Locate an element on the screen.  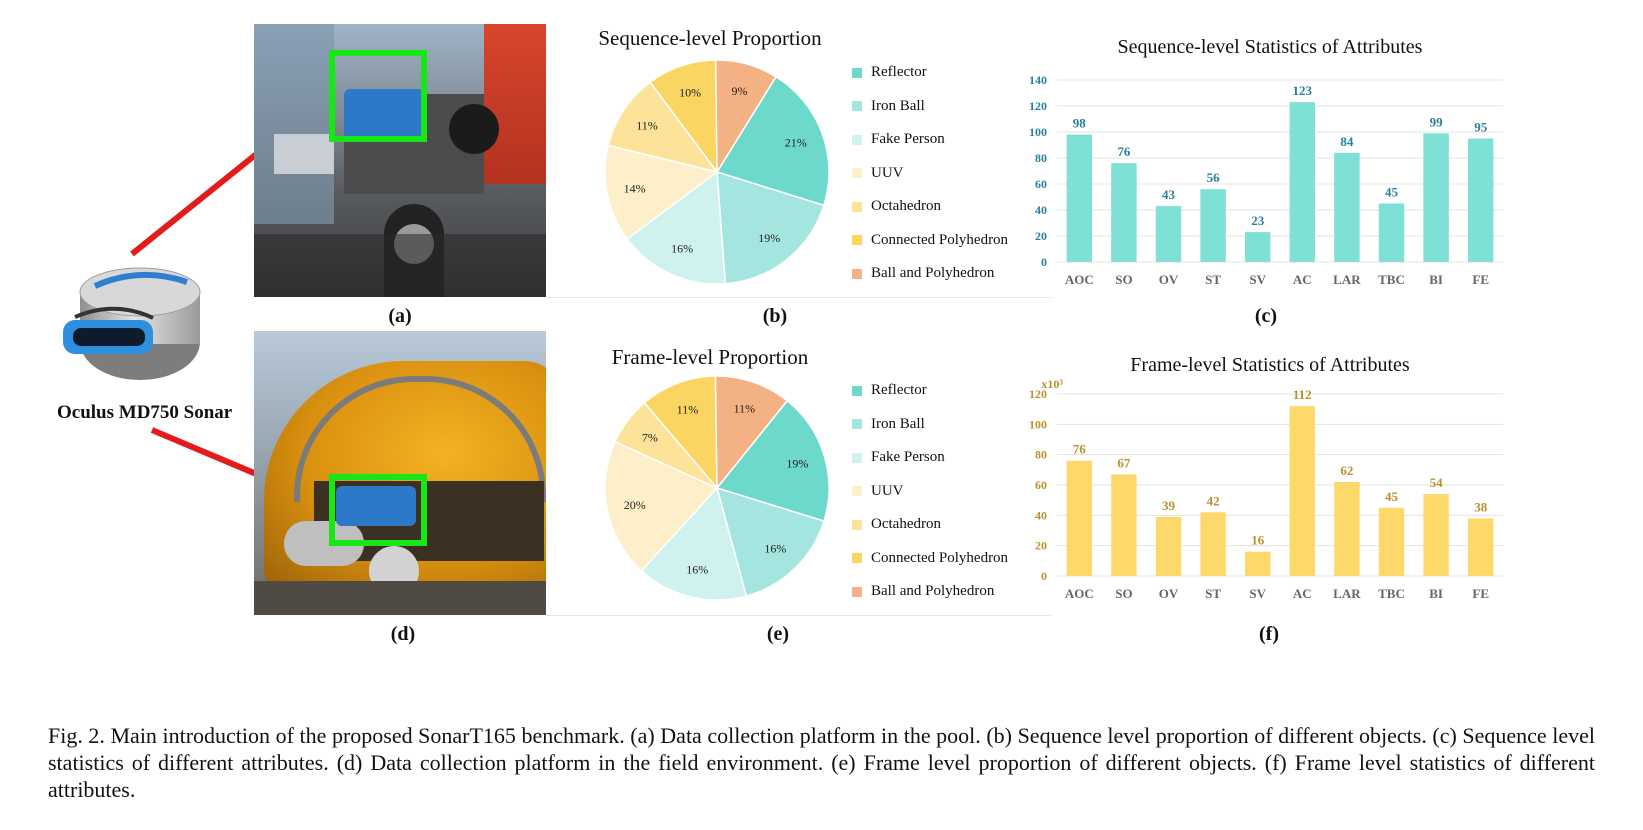
pie-e-chart: 19% 16% 16% 20% 7% 11% 11% is located at coordinates (717, 488).